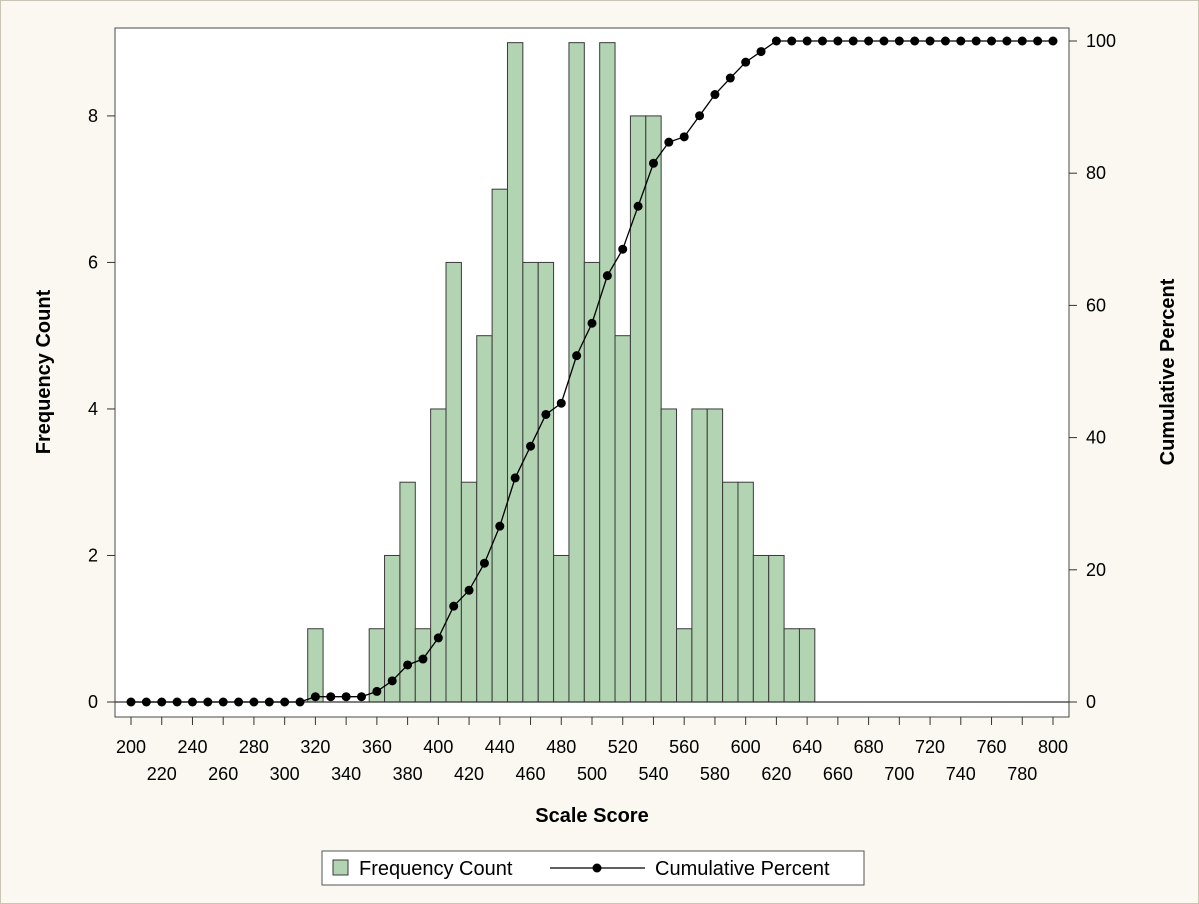 Image resolution: width=1199 pixels, height=904 pixels. I want to click on legend-label-cumulative: Cumulative Percent, so click(742, 869).